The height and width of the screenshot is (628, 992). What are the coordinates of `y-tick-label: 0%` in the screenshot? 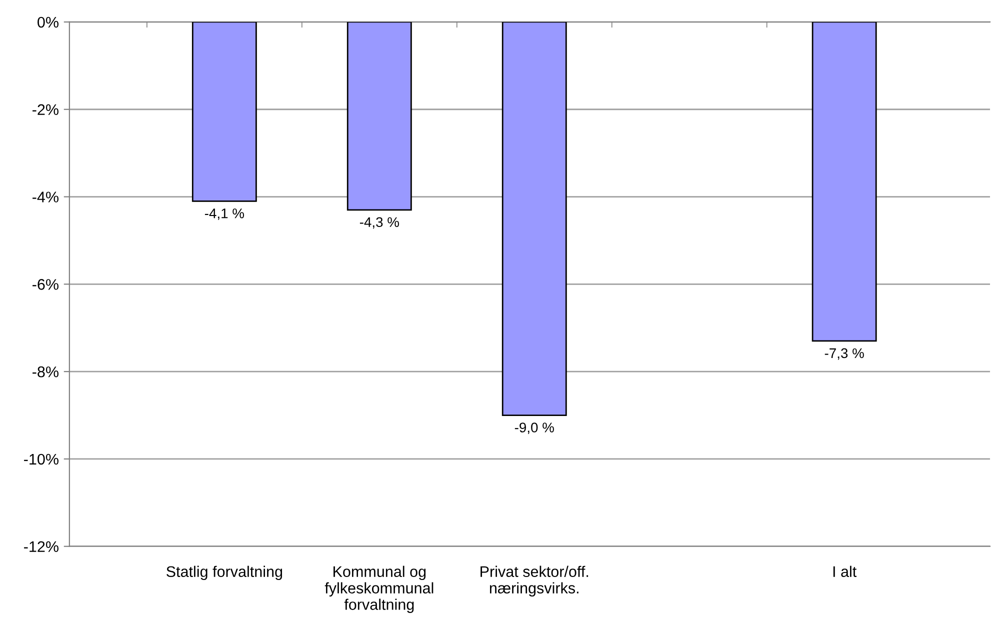 It's located at (48, 22).